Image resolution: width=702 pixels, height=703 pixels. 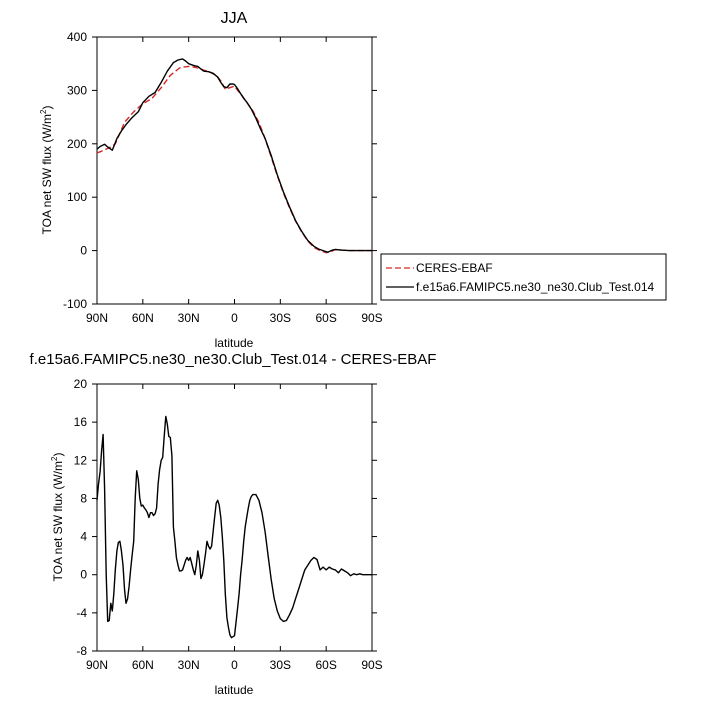 What do you see at coordinates (81, 460) in the screenshot?
I see `panel-bottom-y-tick-label: 12` at bounding box center [81, 460].